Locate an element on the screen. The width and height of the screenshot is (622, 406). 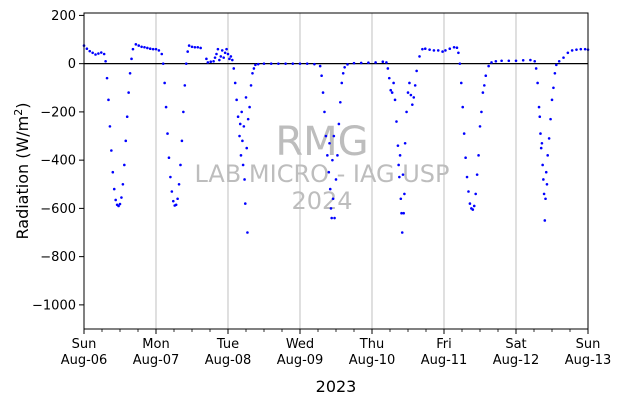
x-axis-label: 2023 is located at coordinates (336, 386).